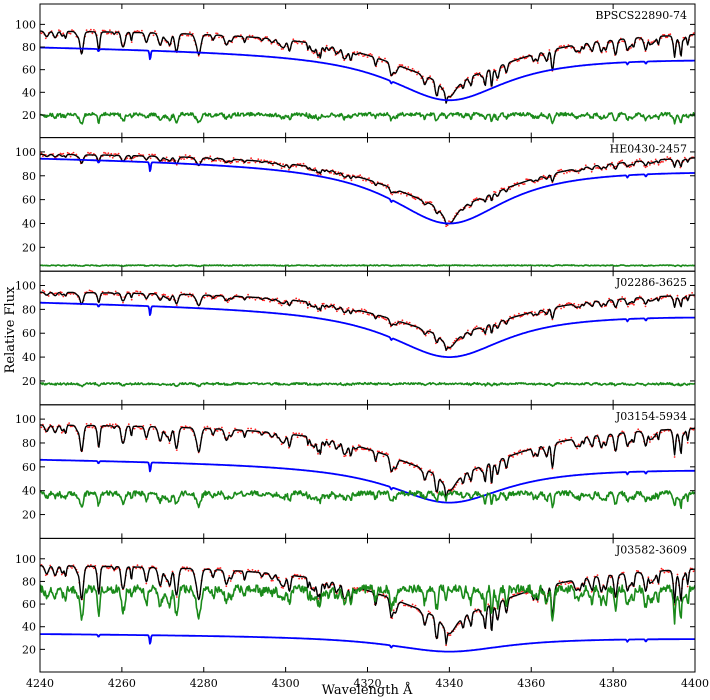 This screenshot has width=710, height=700. I want to click on x-tick-label: 4360, so click(531, 683).